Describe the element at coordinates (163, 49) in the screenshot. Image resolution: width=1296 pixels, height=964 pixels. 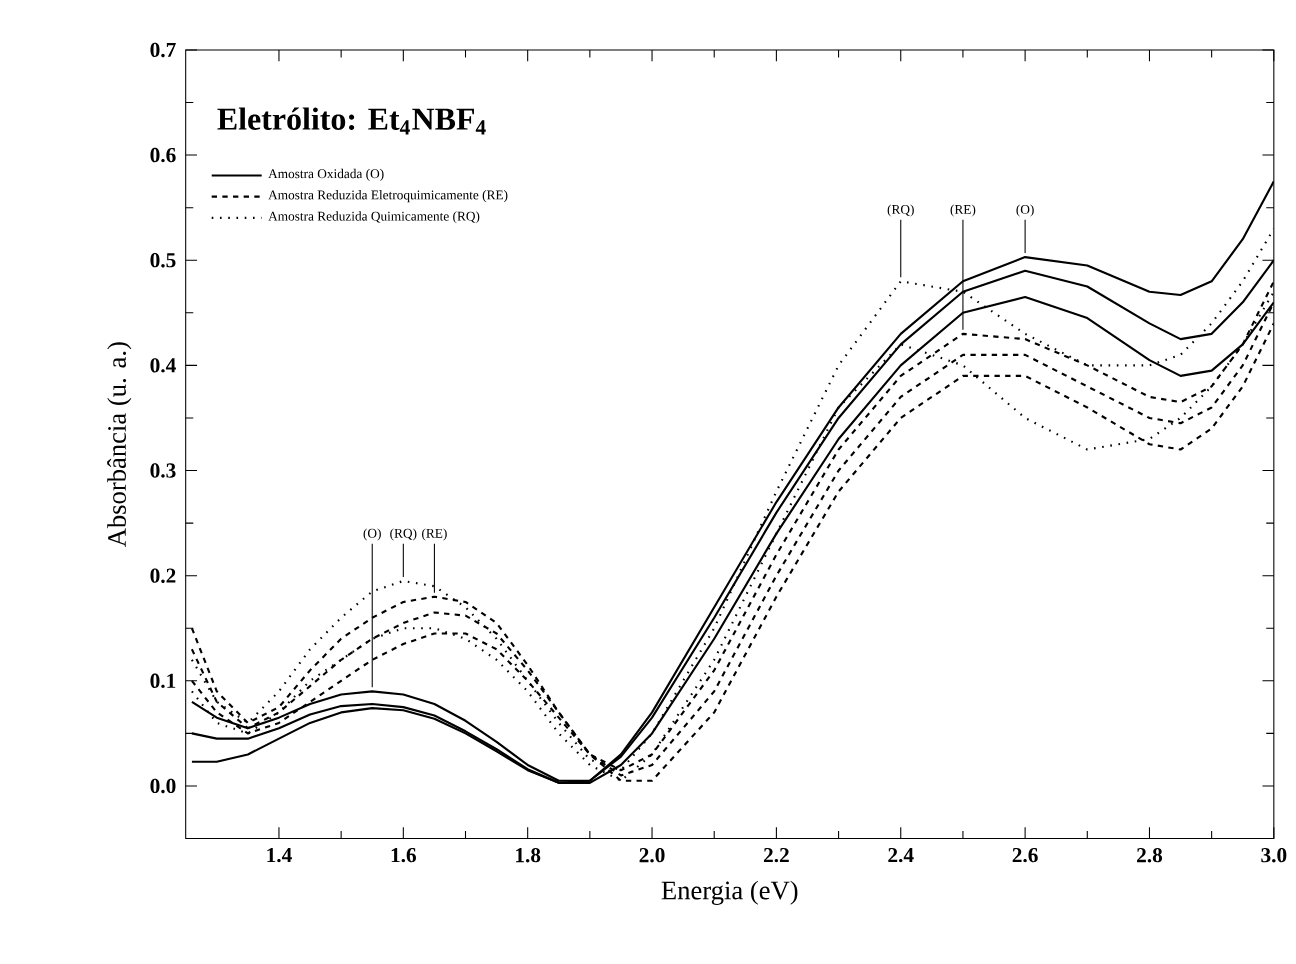
I see `y-tick-label: 0.7` at that location.